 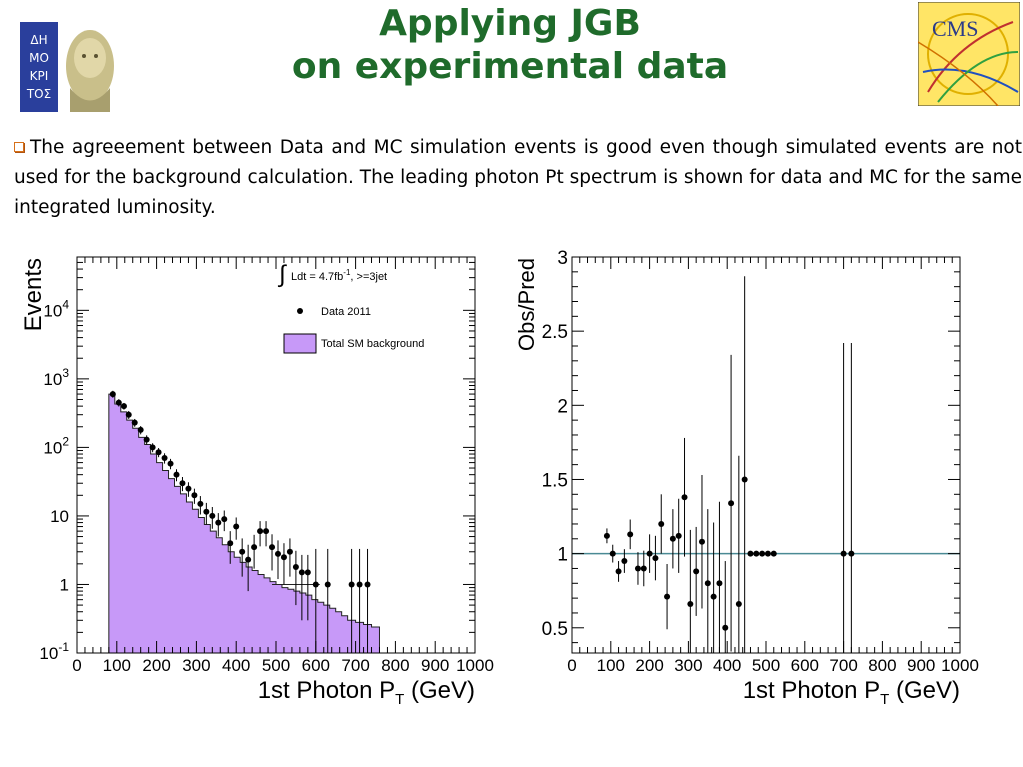 I want to click on svg-text: ΔΗ, so click(x=38, y=40).